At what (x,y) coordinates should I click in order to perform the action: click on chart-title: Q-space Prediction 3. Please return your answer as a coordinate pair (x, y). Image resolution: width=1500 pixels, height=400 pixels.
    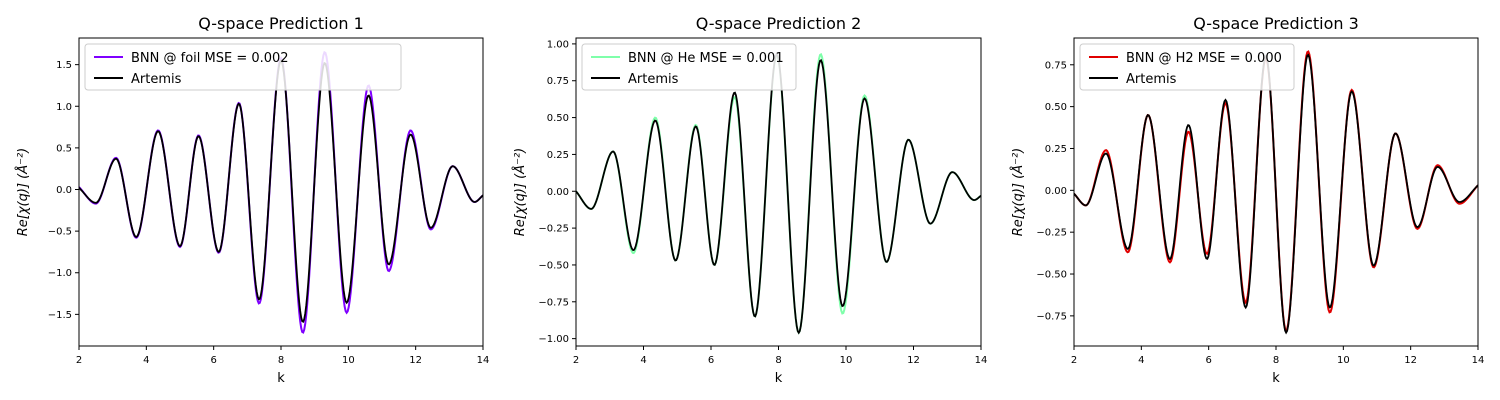
    Looking at the image, I should click on (1276, 23).